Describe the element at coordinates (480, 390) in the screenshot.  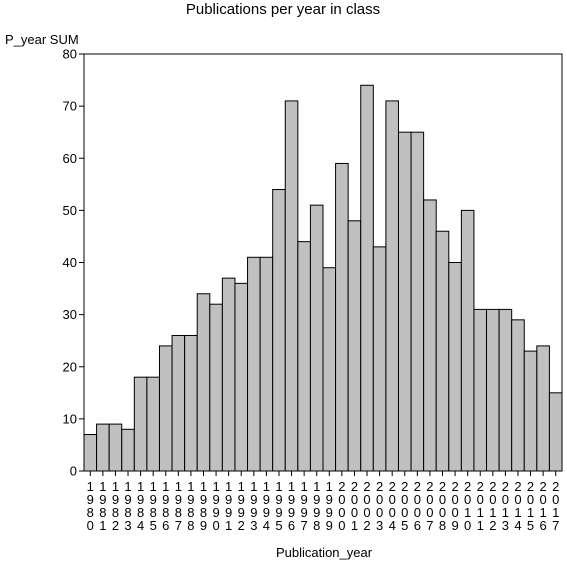
I see `bar-2011` at that location.